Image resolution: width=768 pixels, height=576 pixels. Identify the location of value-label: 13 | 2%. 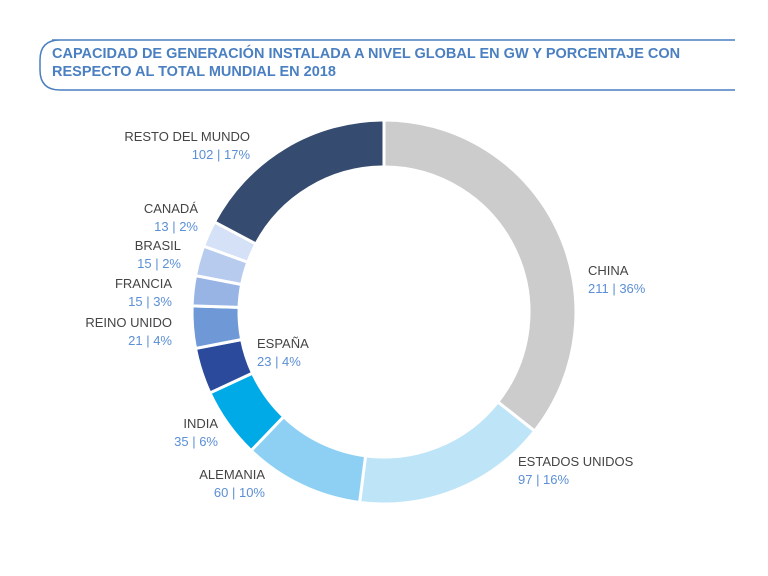
(176, 226).